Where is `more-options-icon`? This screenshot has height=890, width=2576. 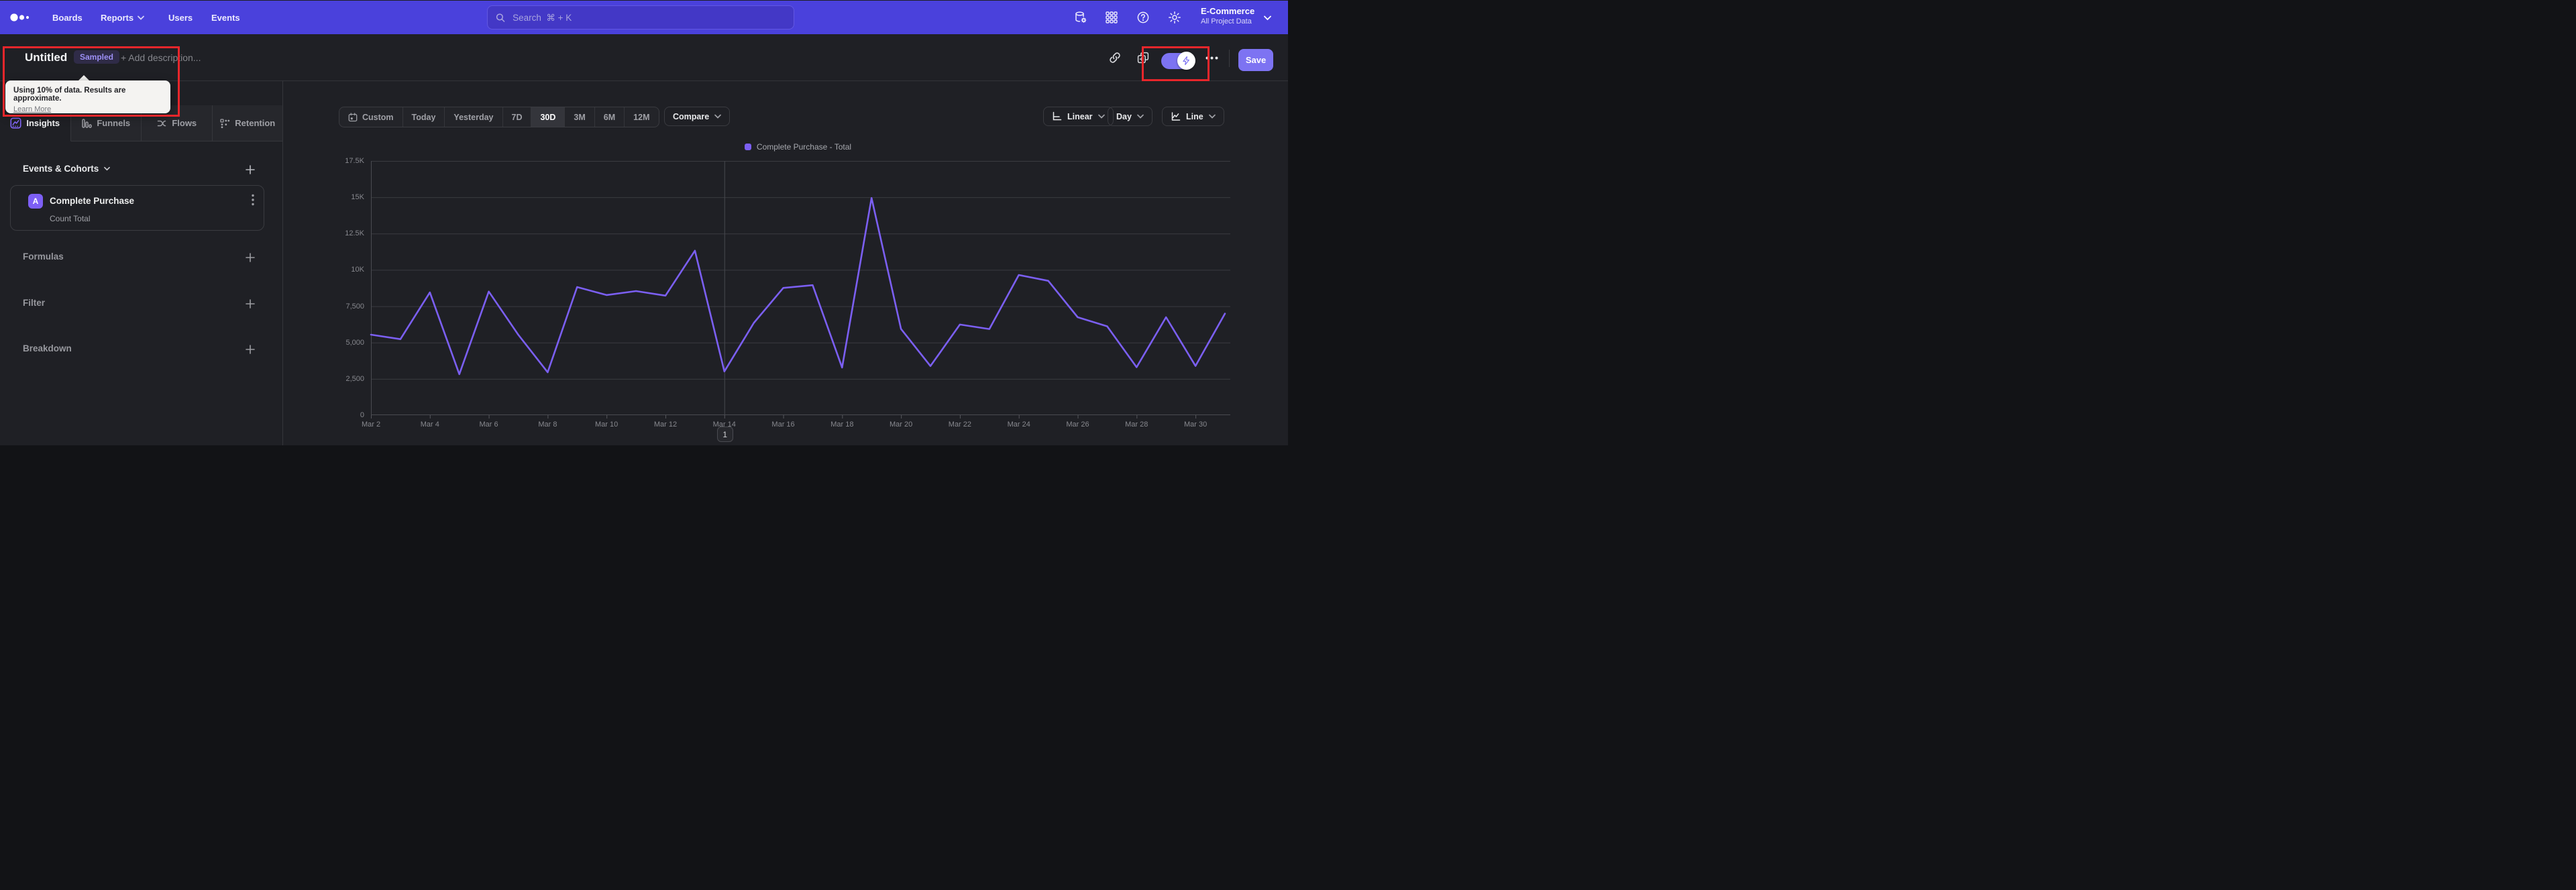 more-options-icon is located at coordinates (1211, 58).